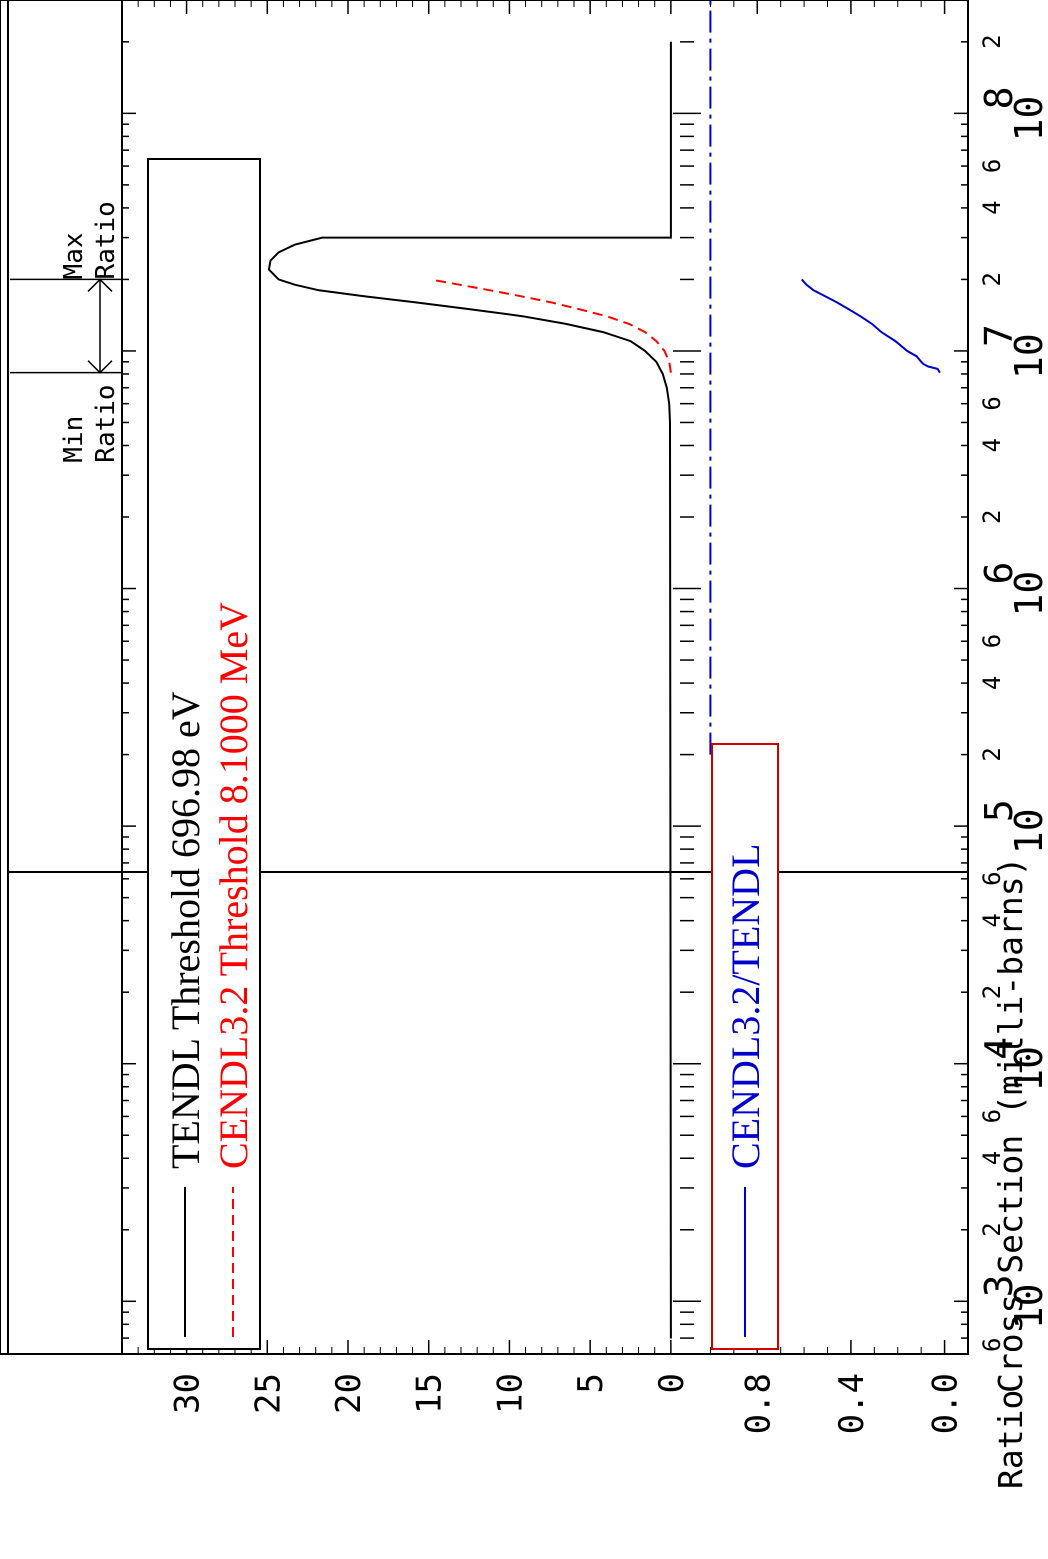  Describe the element at coordinates (999, 1285) in the screenshot. I see `svg-text: 3` at that location.